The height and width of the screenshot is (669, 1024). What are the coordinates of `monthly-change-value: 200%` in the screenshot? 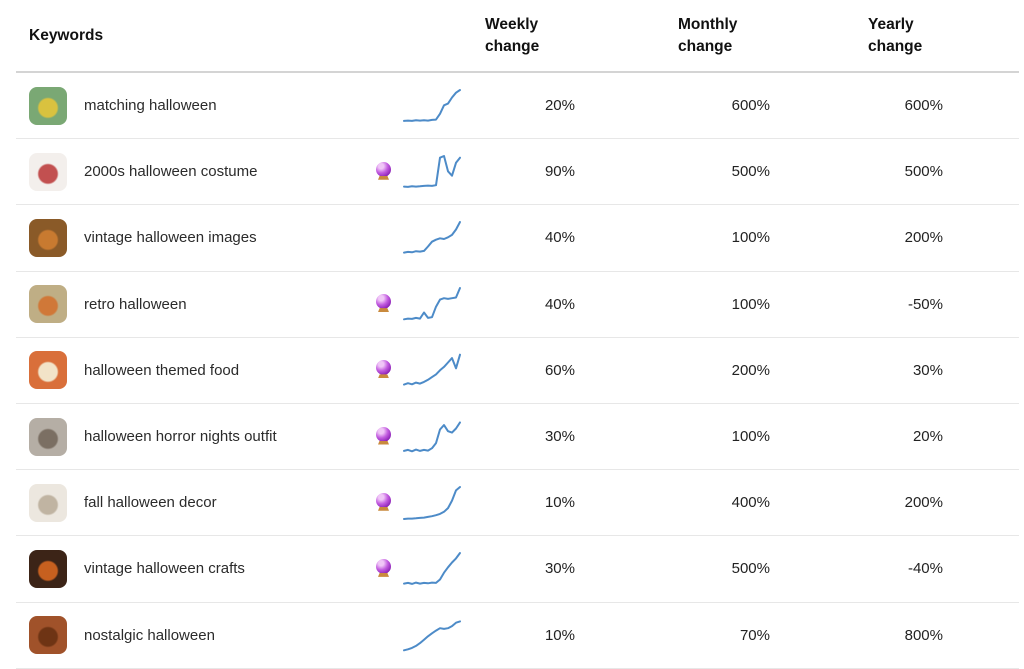 It's located at (750, 370).